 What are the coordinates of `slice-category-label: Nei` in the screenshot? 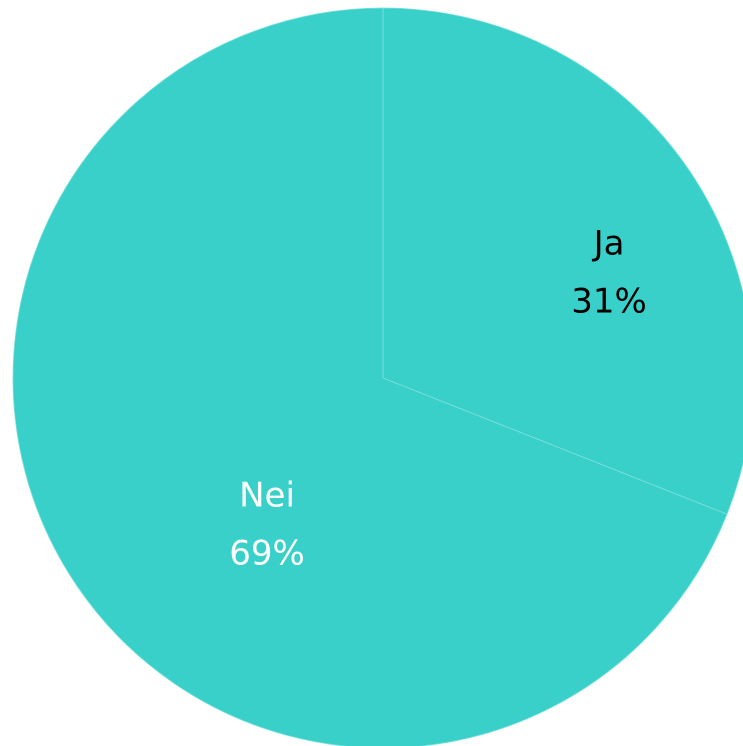 It's located at (267, 496).